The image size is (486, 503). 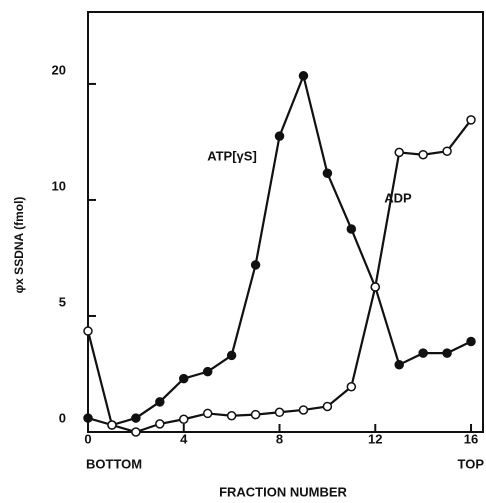 What do you see at coordinates (375, 438) in the screenshot?
I see `x-tick-label: 12` at bounding box center [375, 438].